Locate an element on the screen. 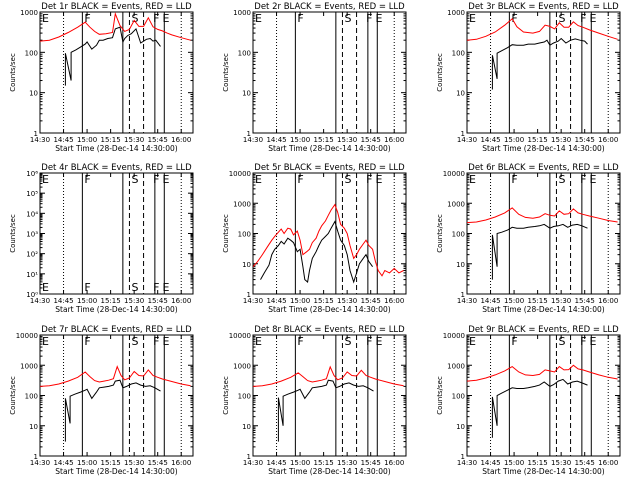  y-tick-label: 10000 is located at coordinates (27, 336).